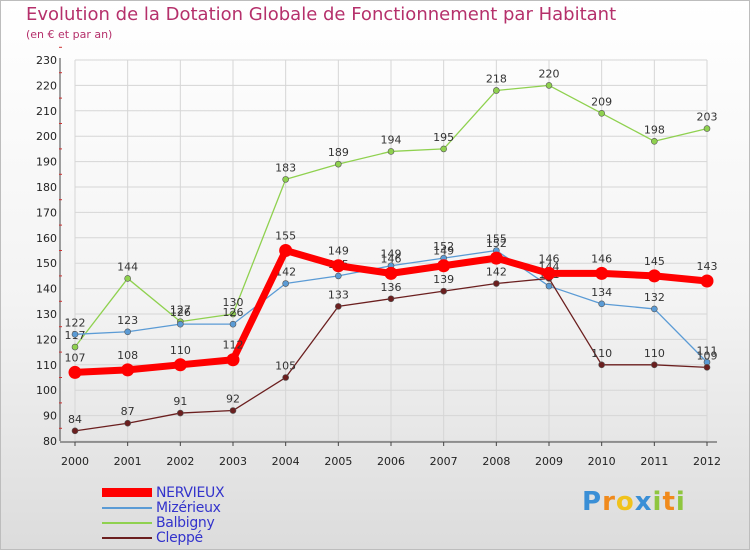  I want to click on chart-subtitle: (en € et par an), so click(69, 34).